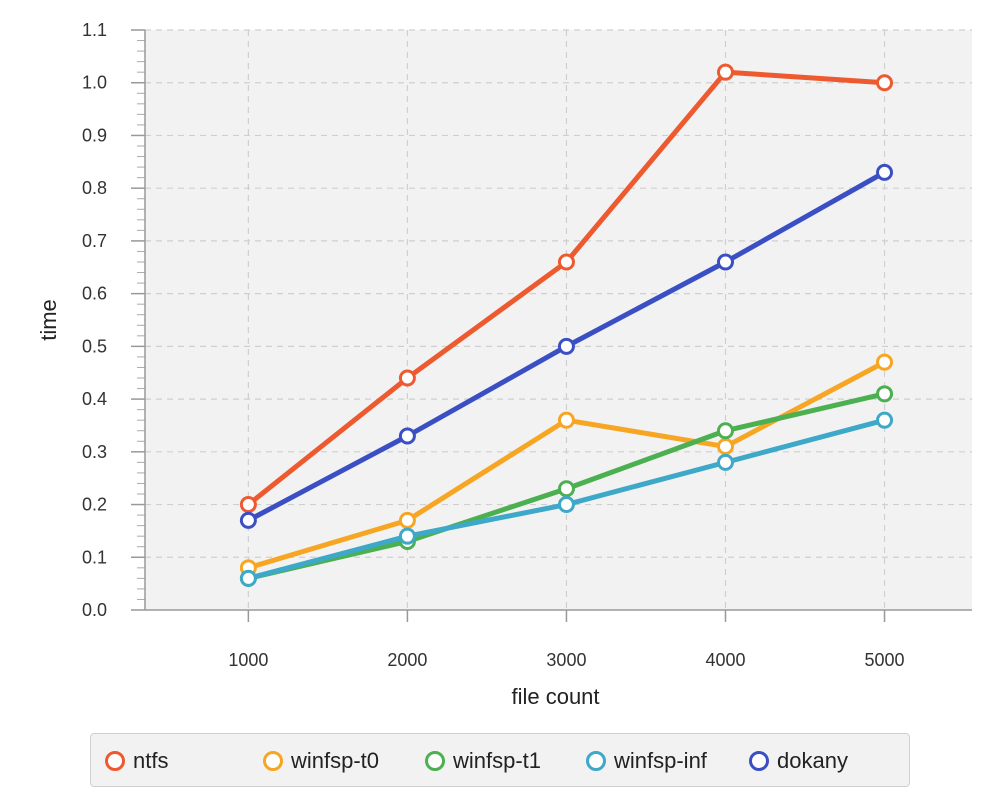  What do you see at coordinates (94, 452) in the screenshot?
I see `y-tick-label: 0.3` at bounding box center [94, 452].